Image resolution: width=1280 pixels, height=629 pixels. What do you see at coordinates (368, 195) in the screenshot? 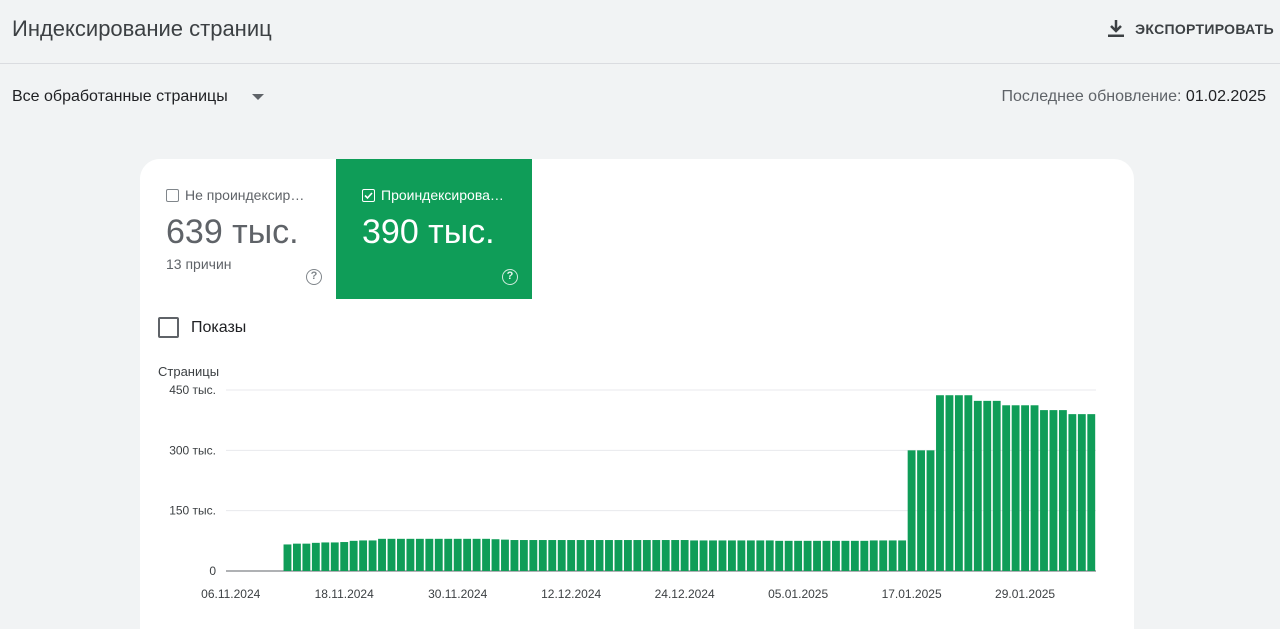
I see `checkbox-checked-icon` at bounding box center [368, 195].